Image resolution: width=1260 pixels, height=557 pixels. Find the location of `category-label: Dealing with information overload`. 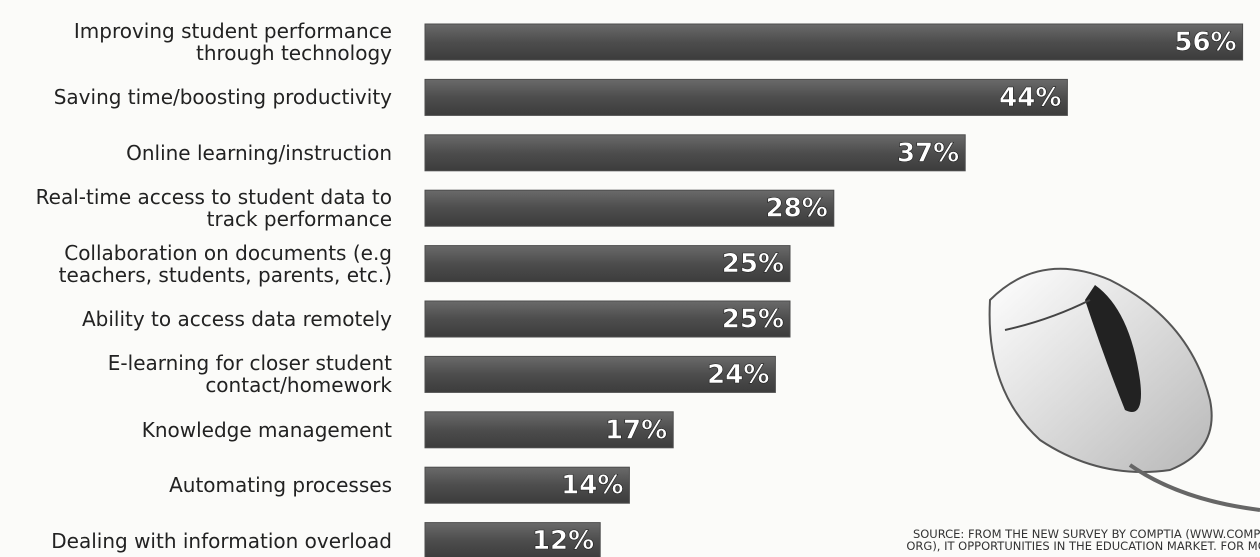

category-label: Dealing with information overload is located at coordinates (221, 540).